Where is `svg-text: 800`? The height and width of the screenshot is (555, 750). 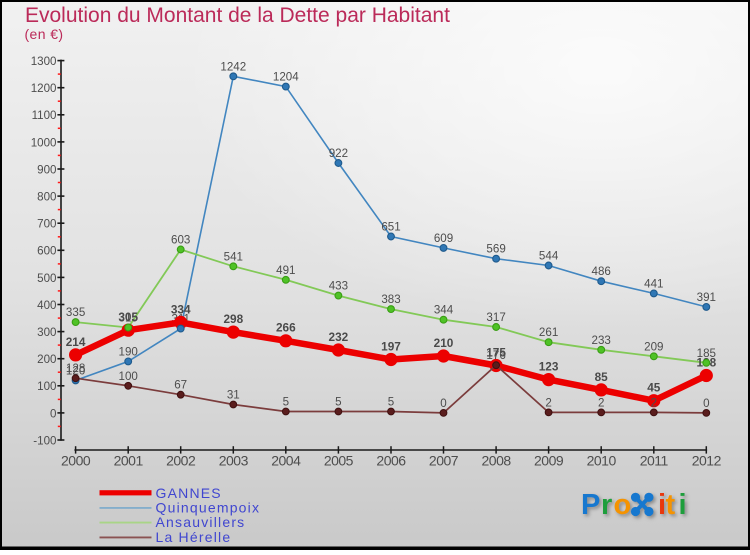 svg-text: 800 is located at coordinates (46, 197).